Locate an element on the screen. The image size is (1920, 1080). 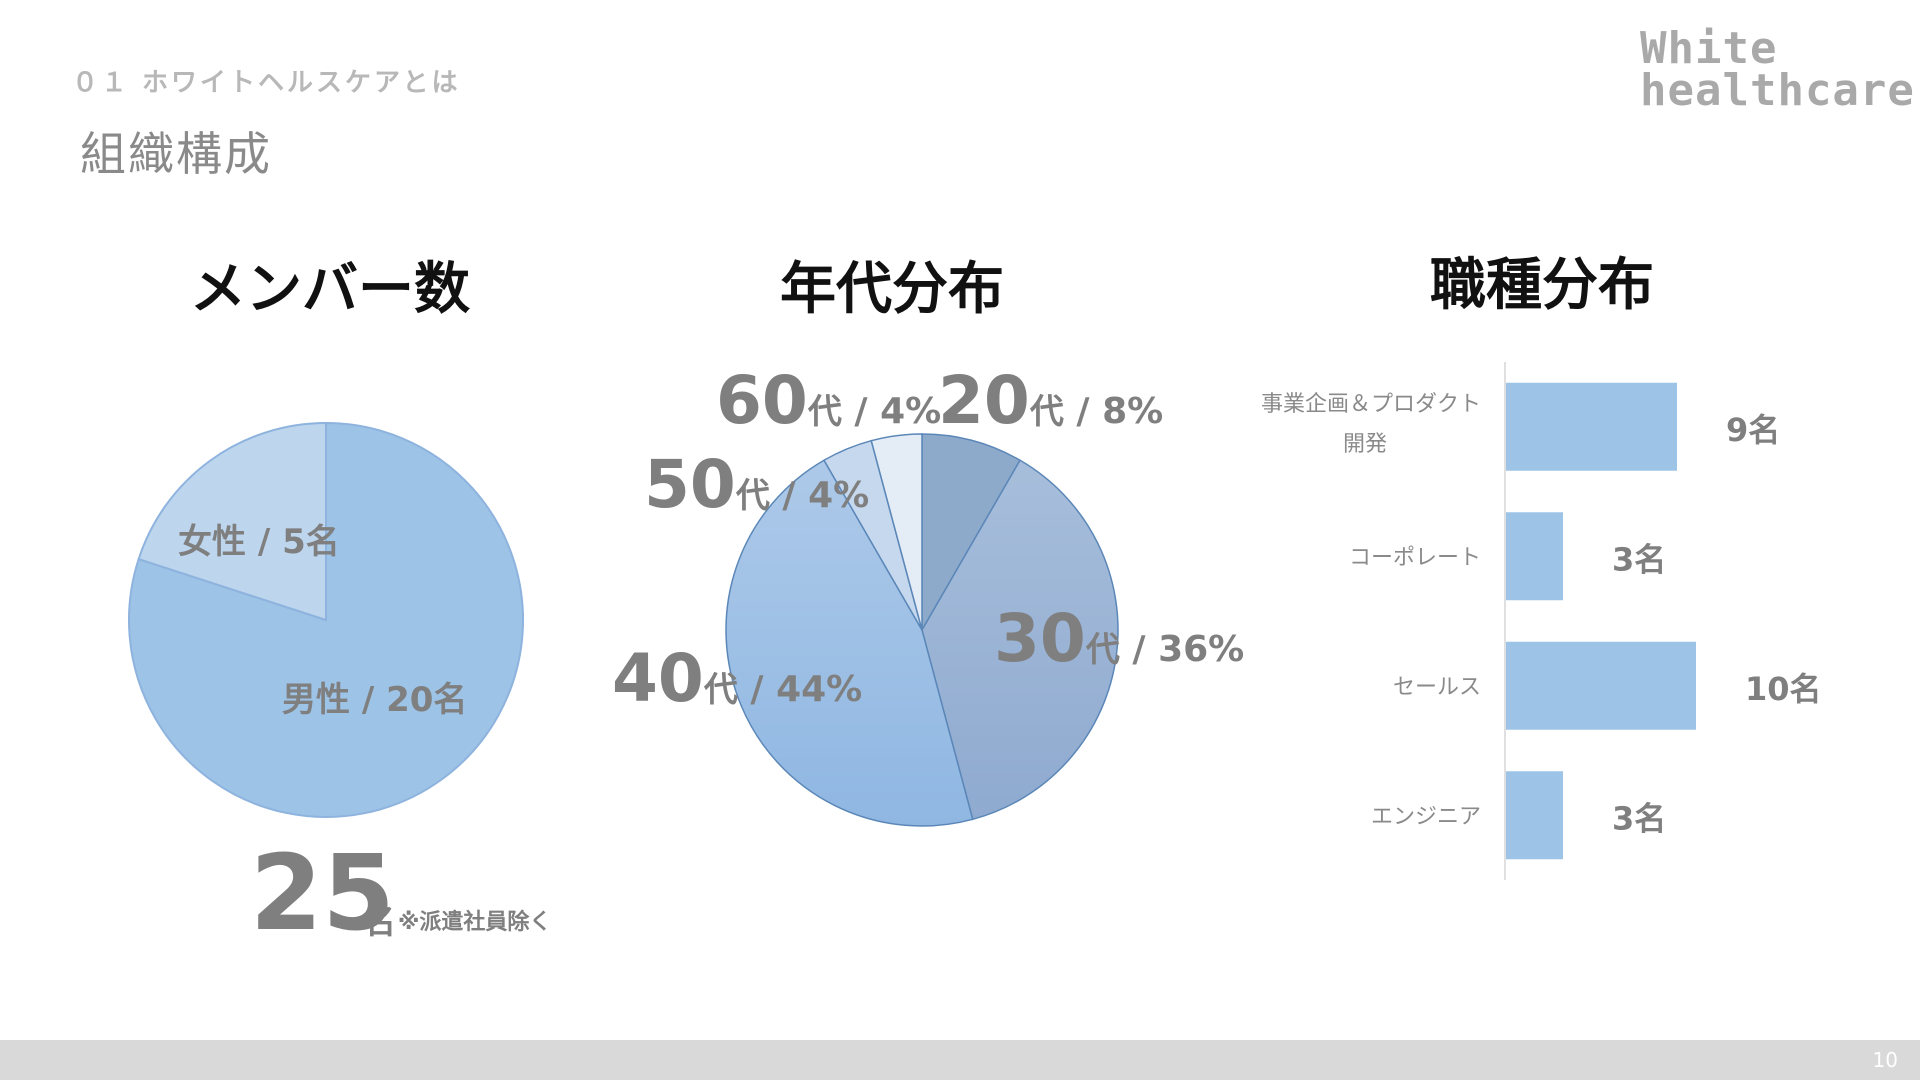
age-label-30: 30代 / 36% is located at coordinates (1119, 638).